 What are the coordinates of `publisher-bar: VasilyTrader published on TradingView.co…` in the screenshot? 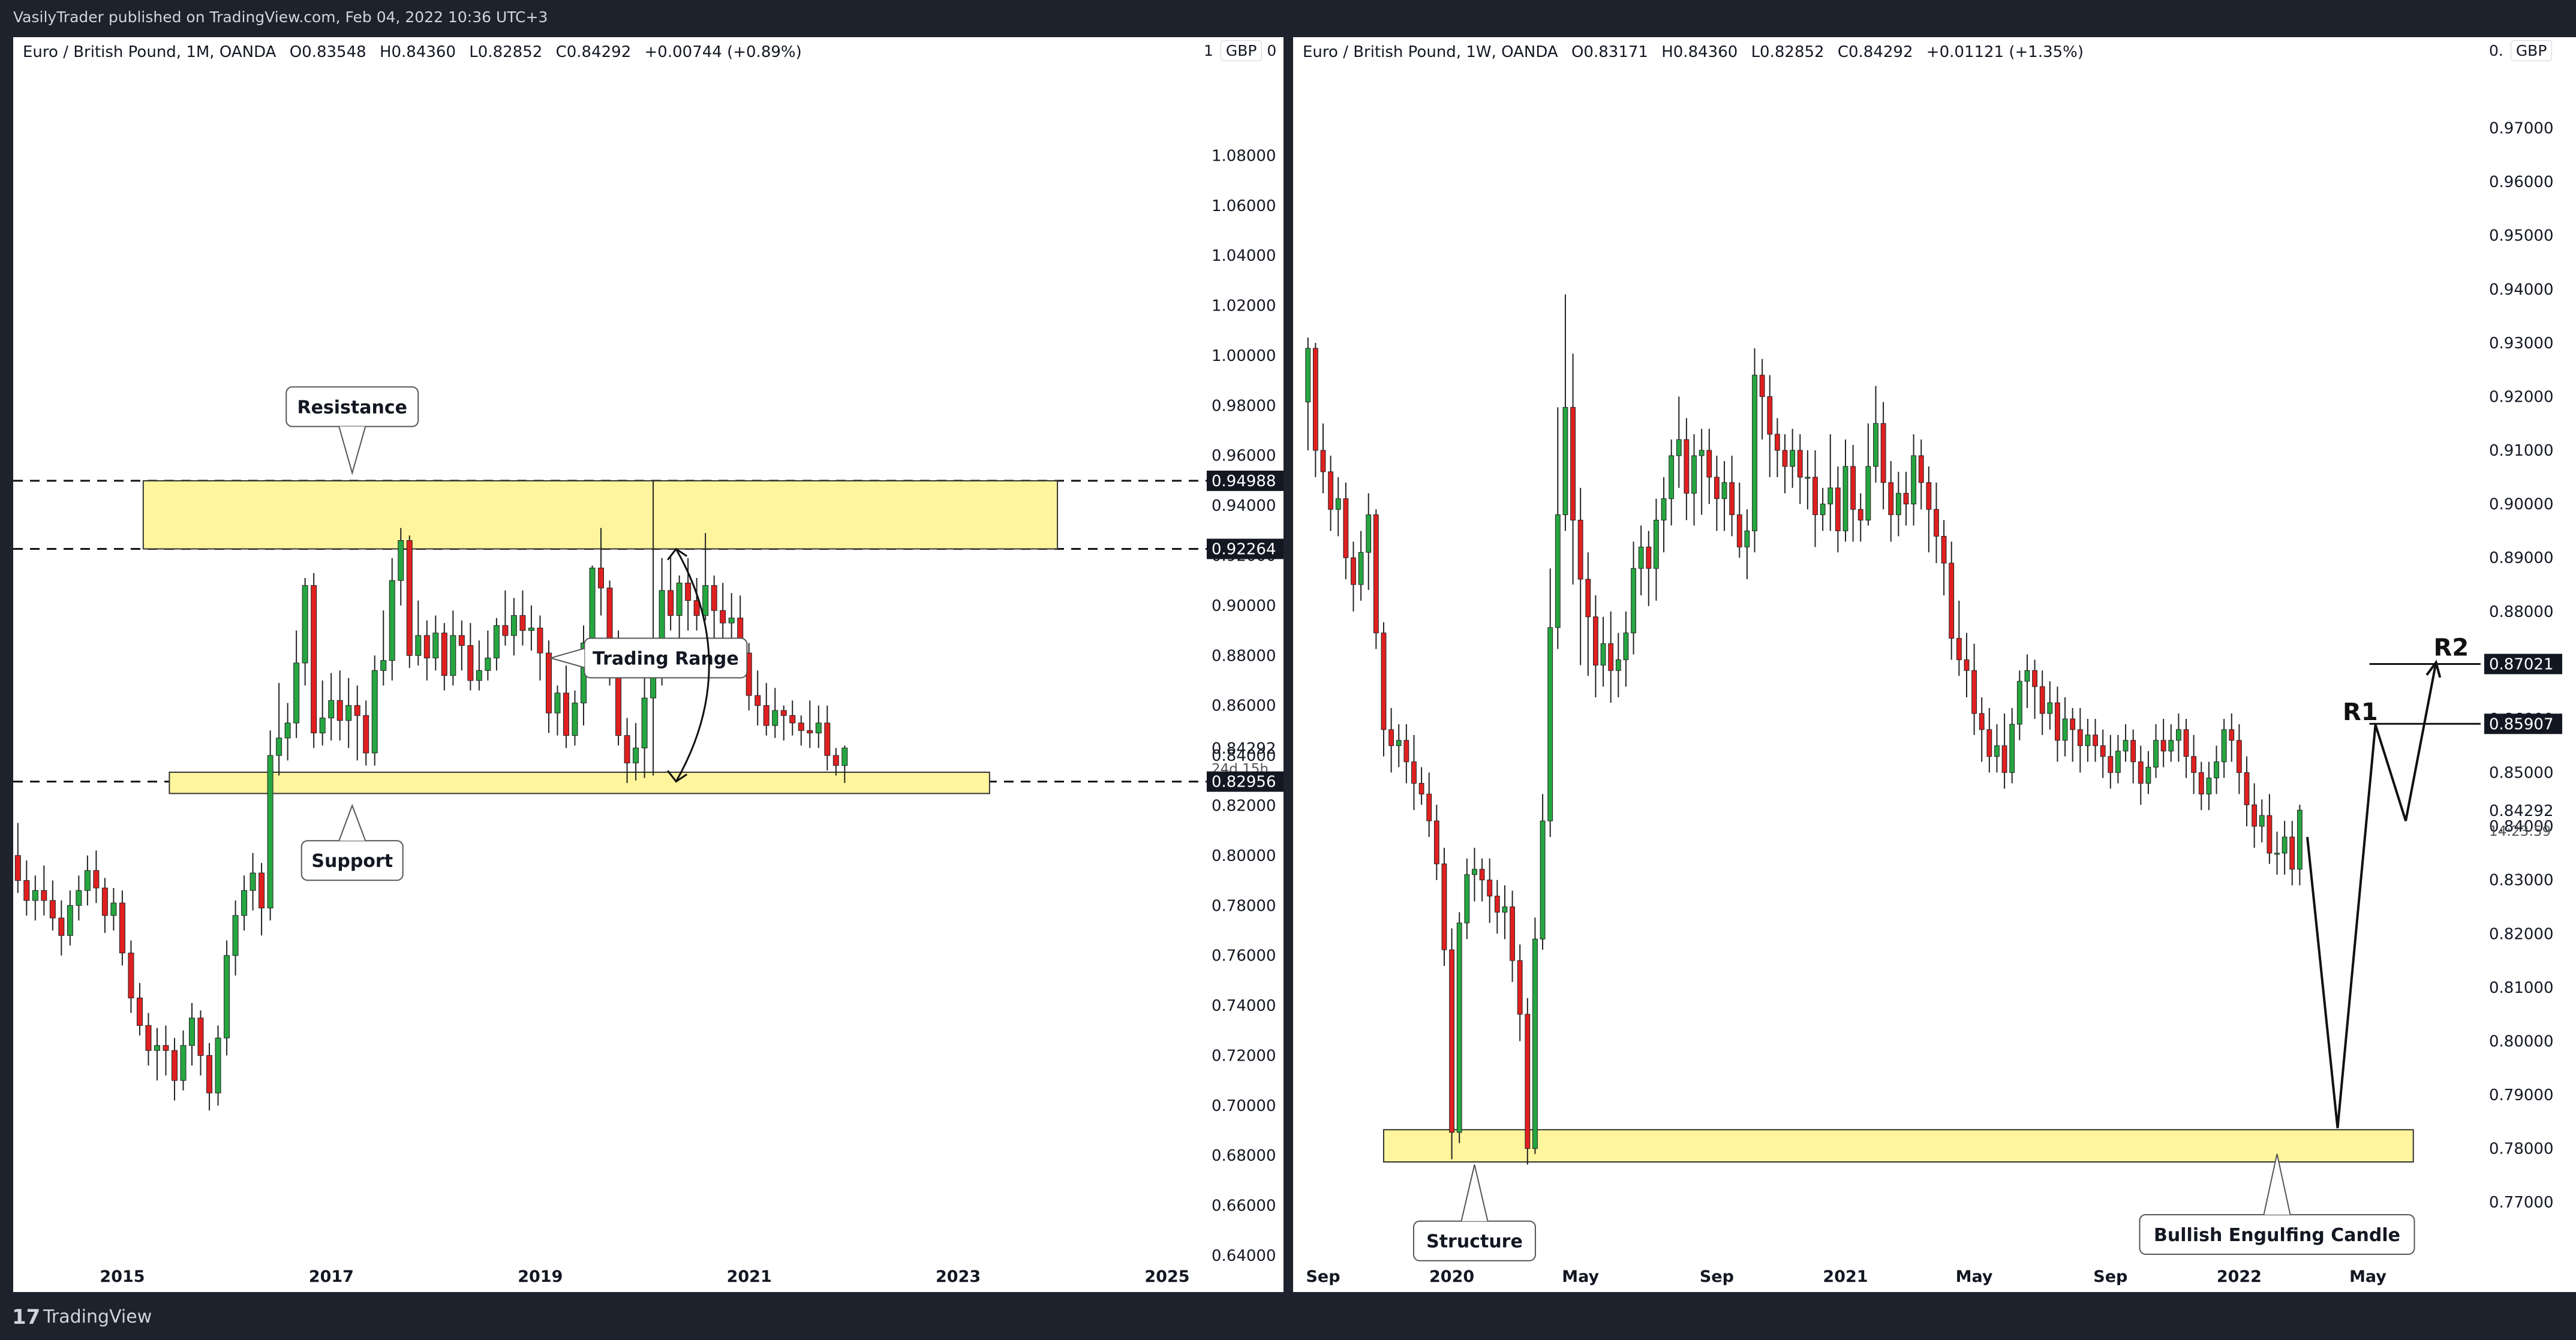 It's located at (1288, 18).